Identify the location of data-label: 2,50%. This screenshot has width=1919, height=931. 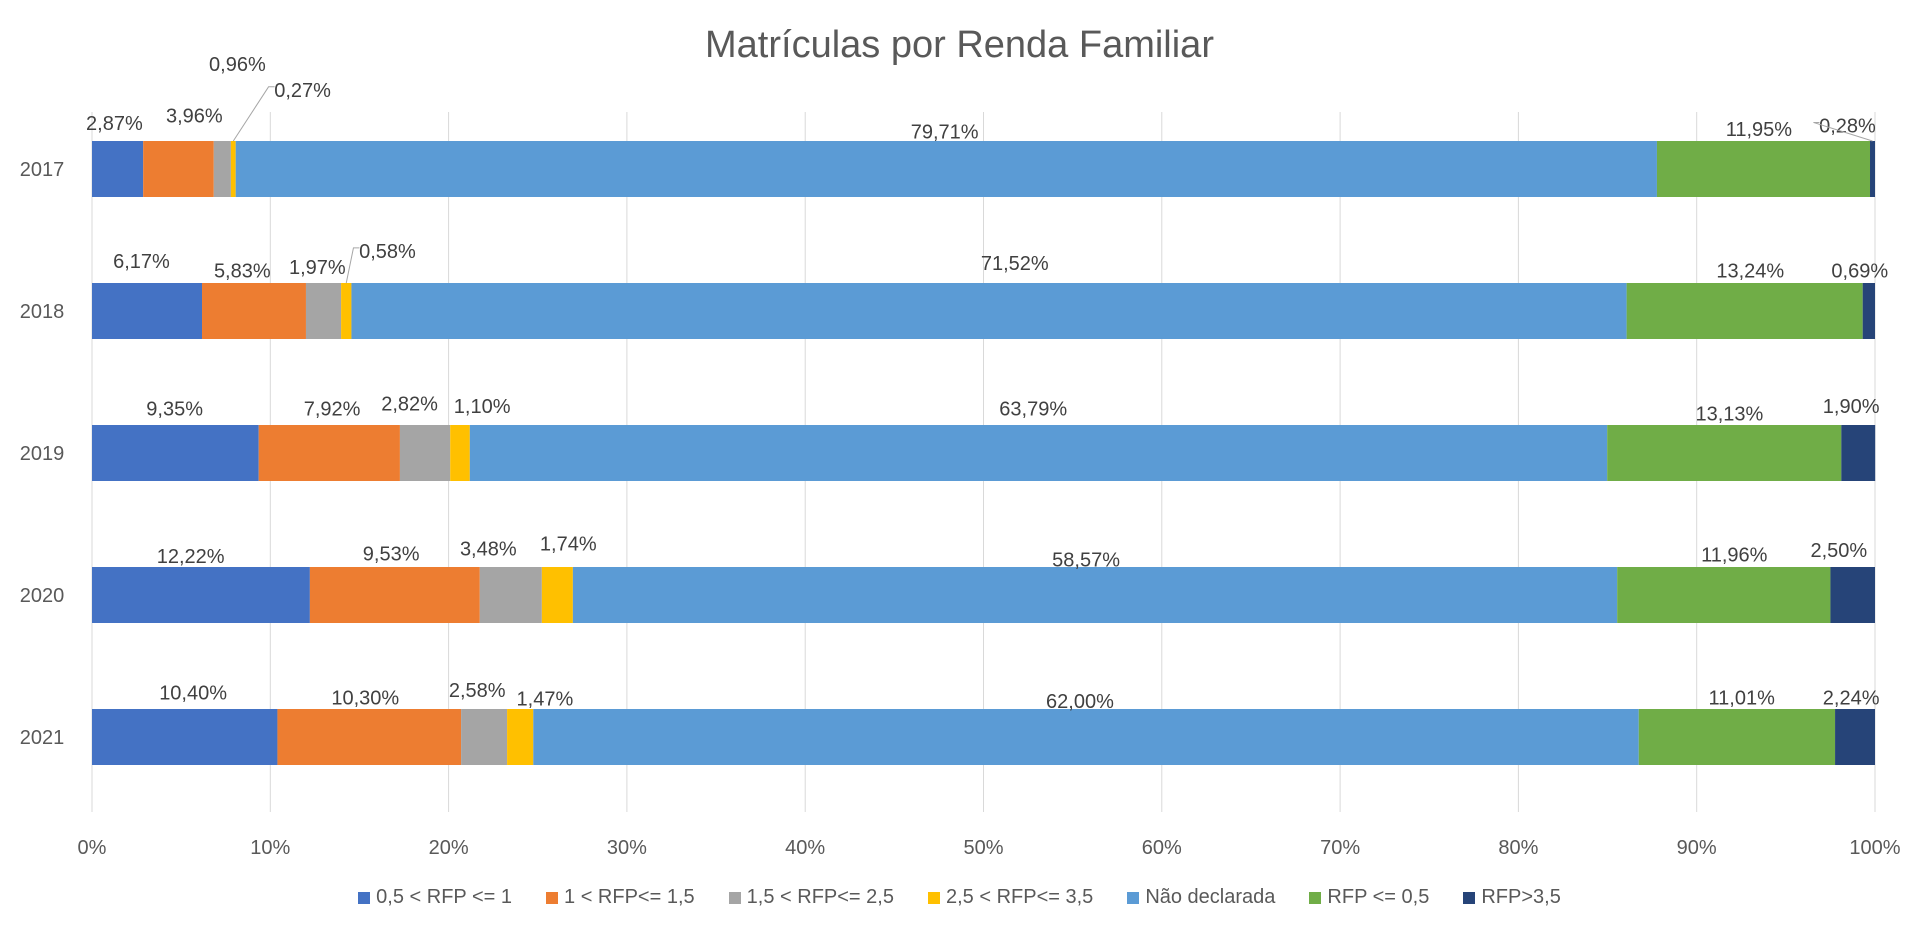
(1838, 551).